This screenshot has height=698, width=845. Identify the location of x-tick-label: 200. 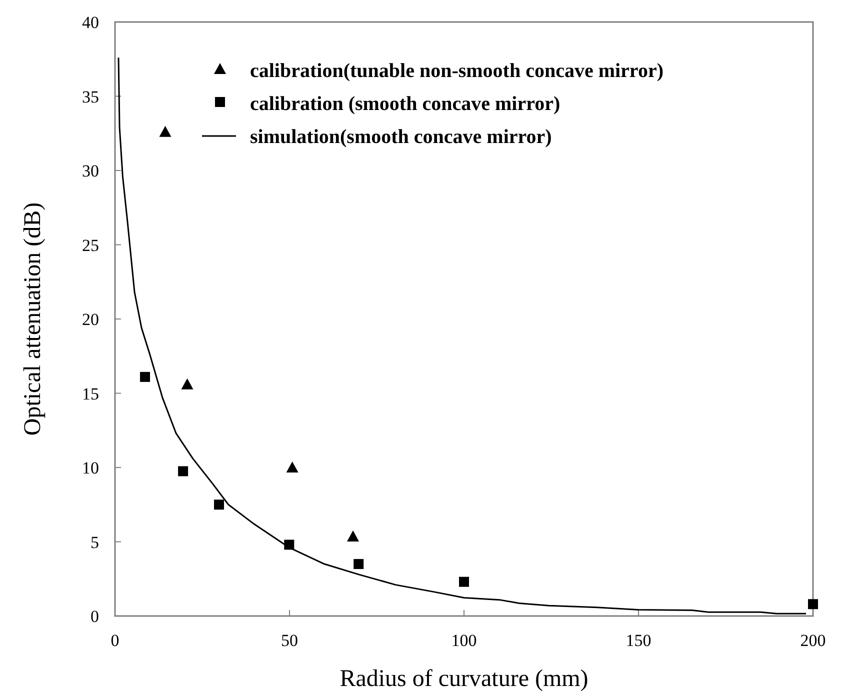
(813, 640).